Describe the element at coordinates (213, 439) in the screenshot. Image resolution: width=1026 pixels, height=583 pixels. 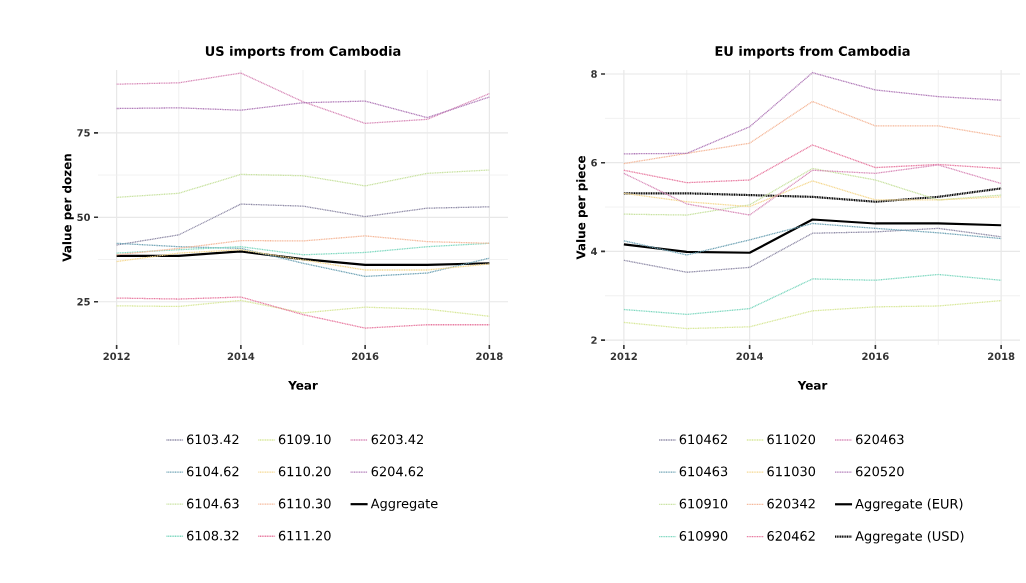
I see `legend-label: 6103.42` at that location.